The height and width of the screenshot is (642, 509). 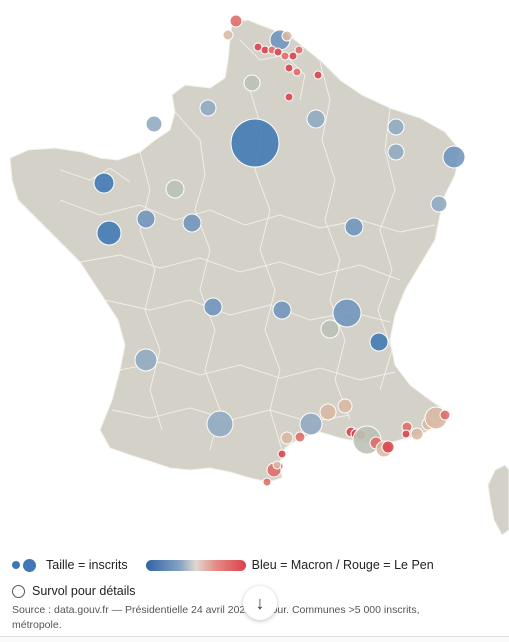 I want to click on arrow-down-icon: ↓, so click(x=260, y=602).